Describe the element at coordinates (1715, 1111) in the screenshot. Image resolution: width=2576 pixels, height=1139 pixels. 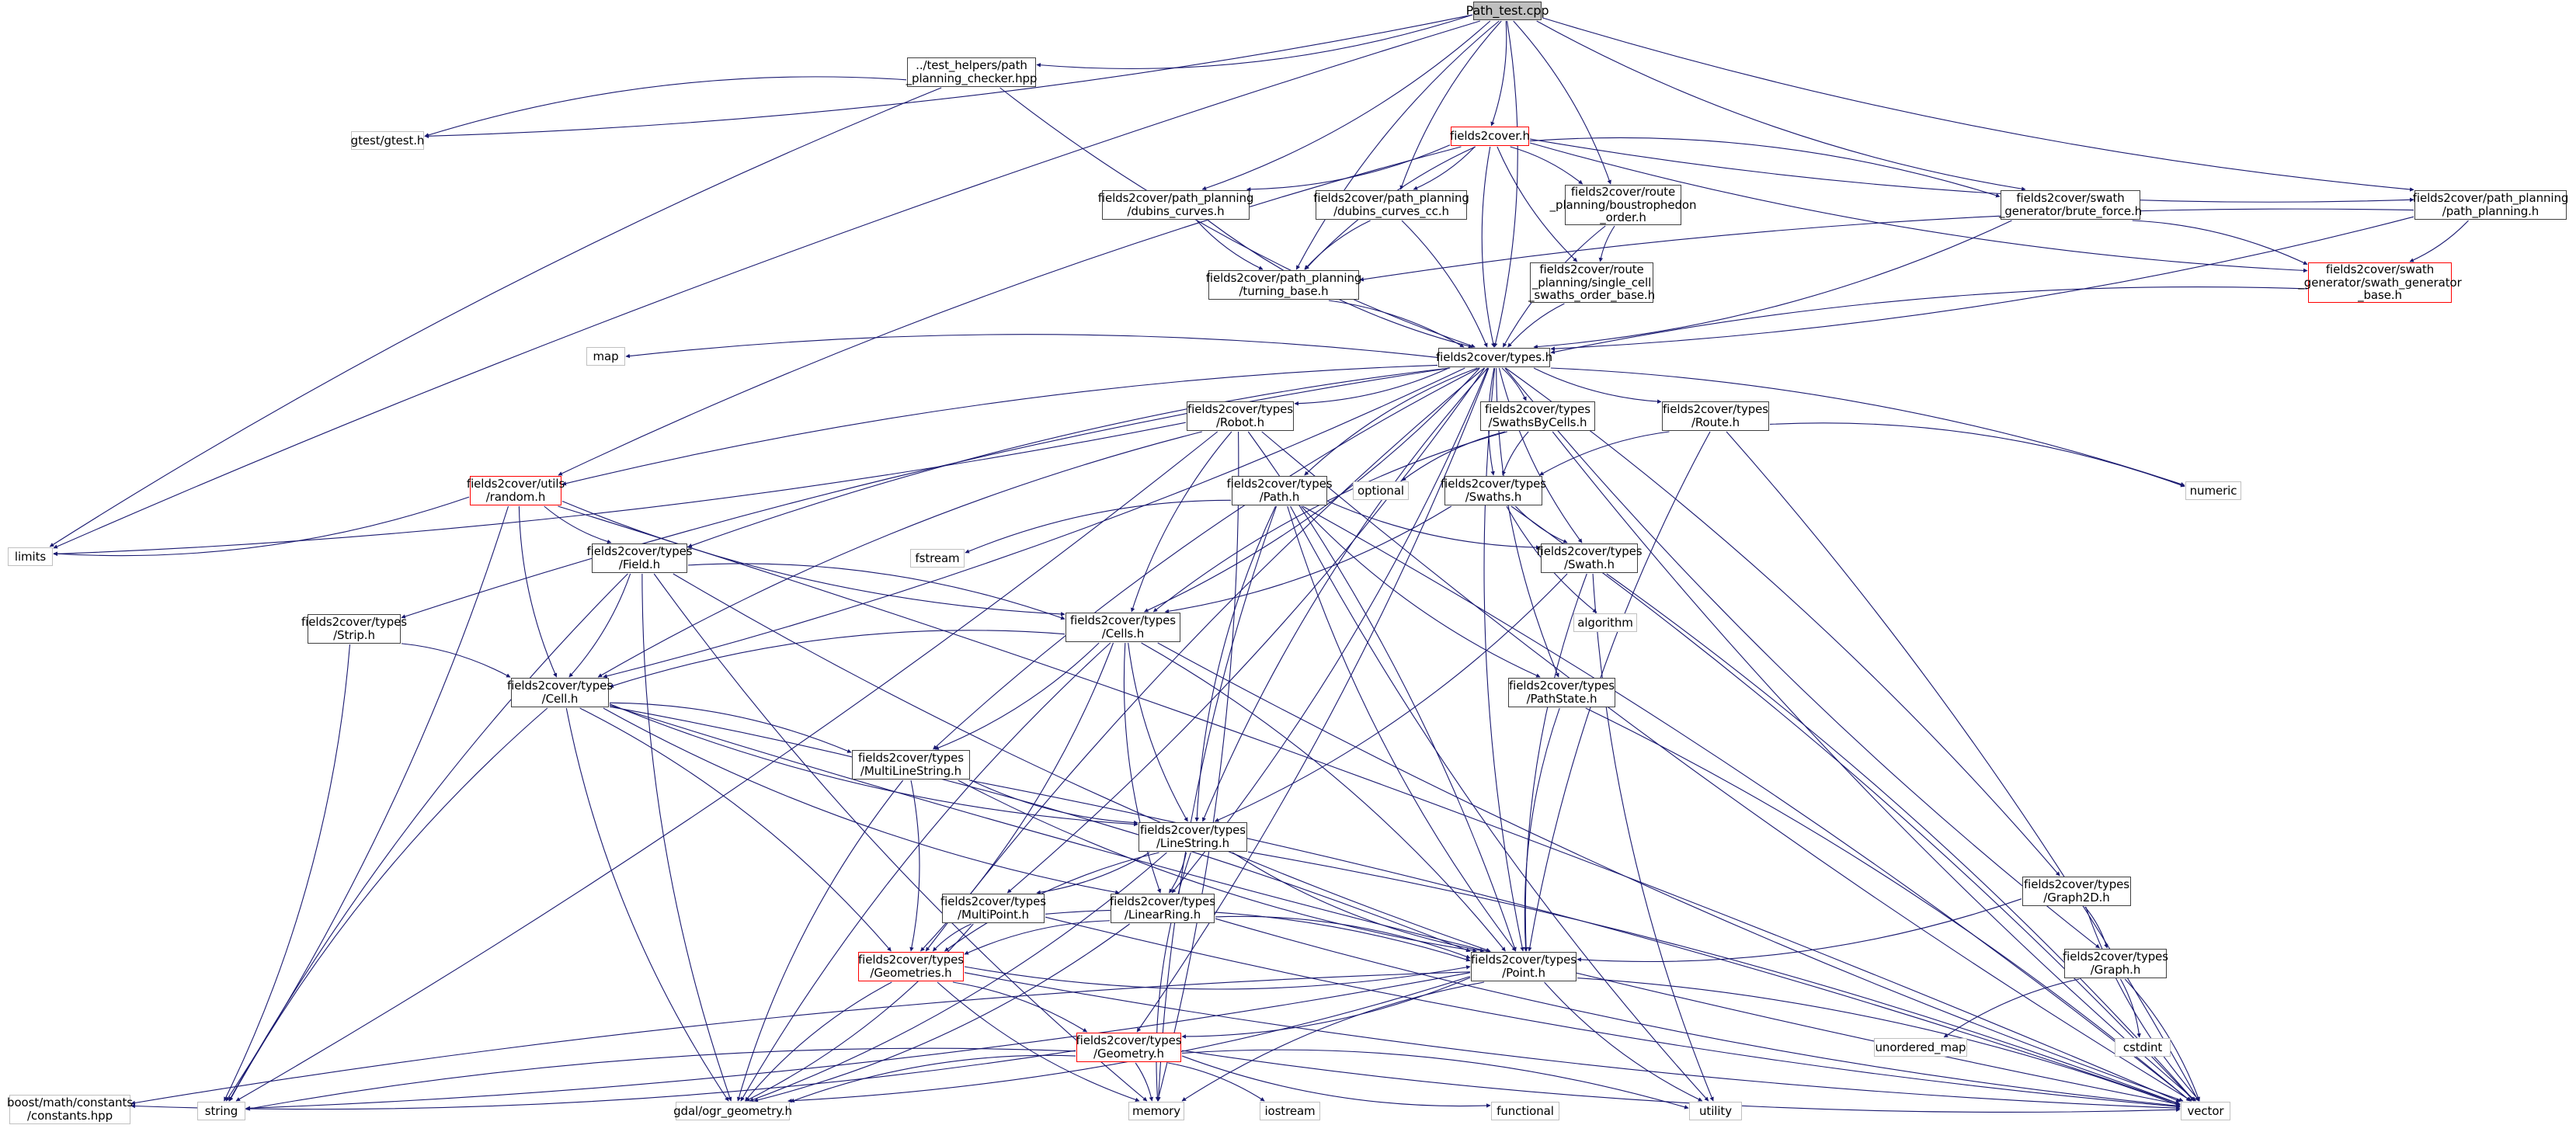
I see `graph-node-utility: utility` at that location.